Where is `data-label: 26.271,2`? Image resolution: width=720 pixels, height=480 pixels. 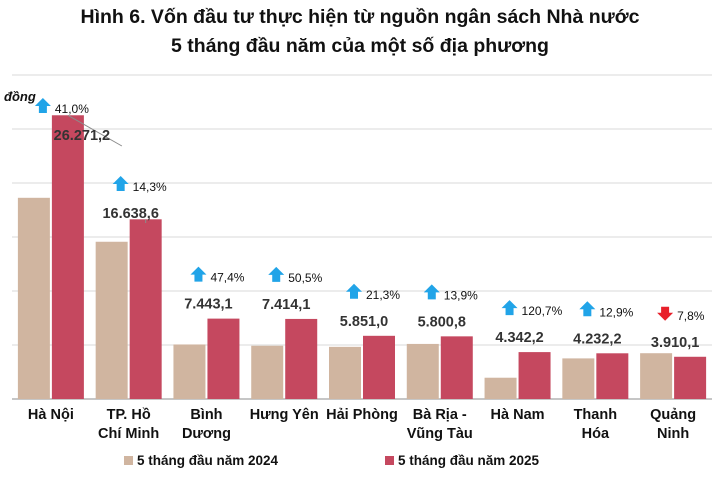
data-label: 26.271,2 is located at coordinates (82, 136).